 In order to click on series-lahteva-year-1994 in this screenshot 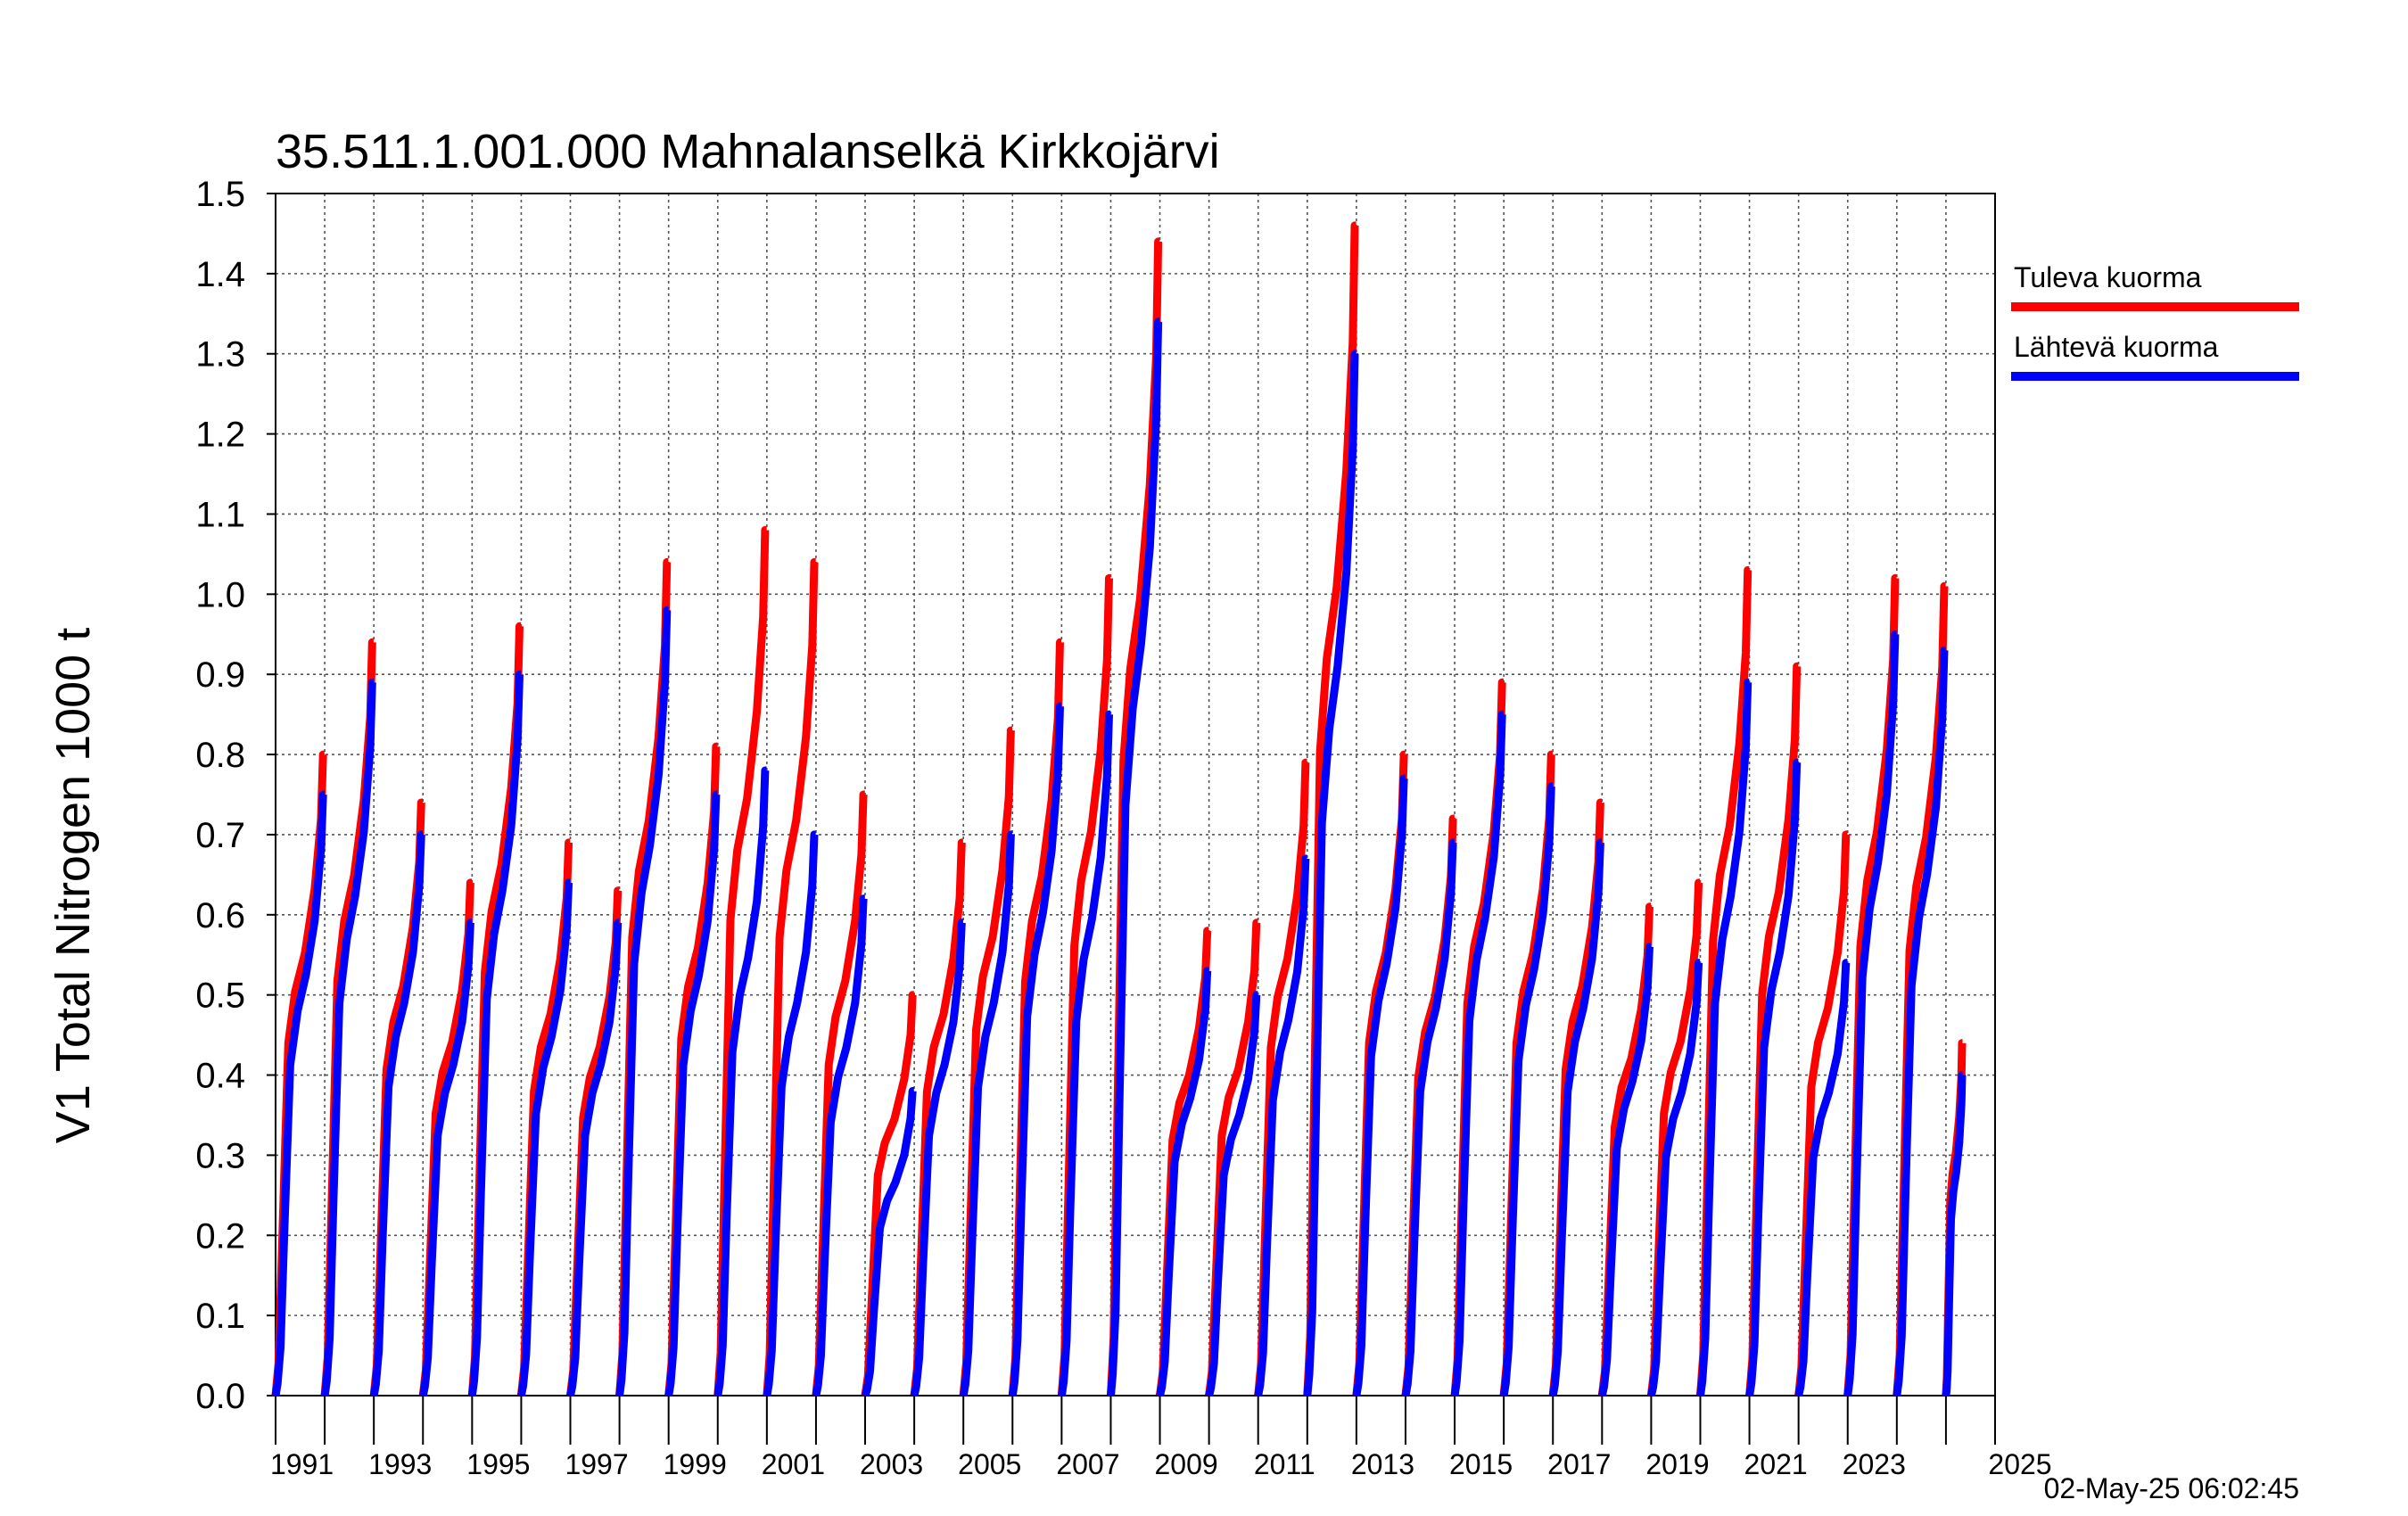, I will do `click(496, 1033)`.